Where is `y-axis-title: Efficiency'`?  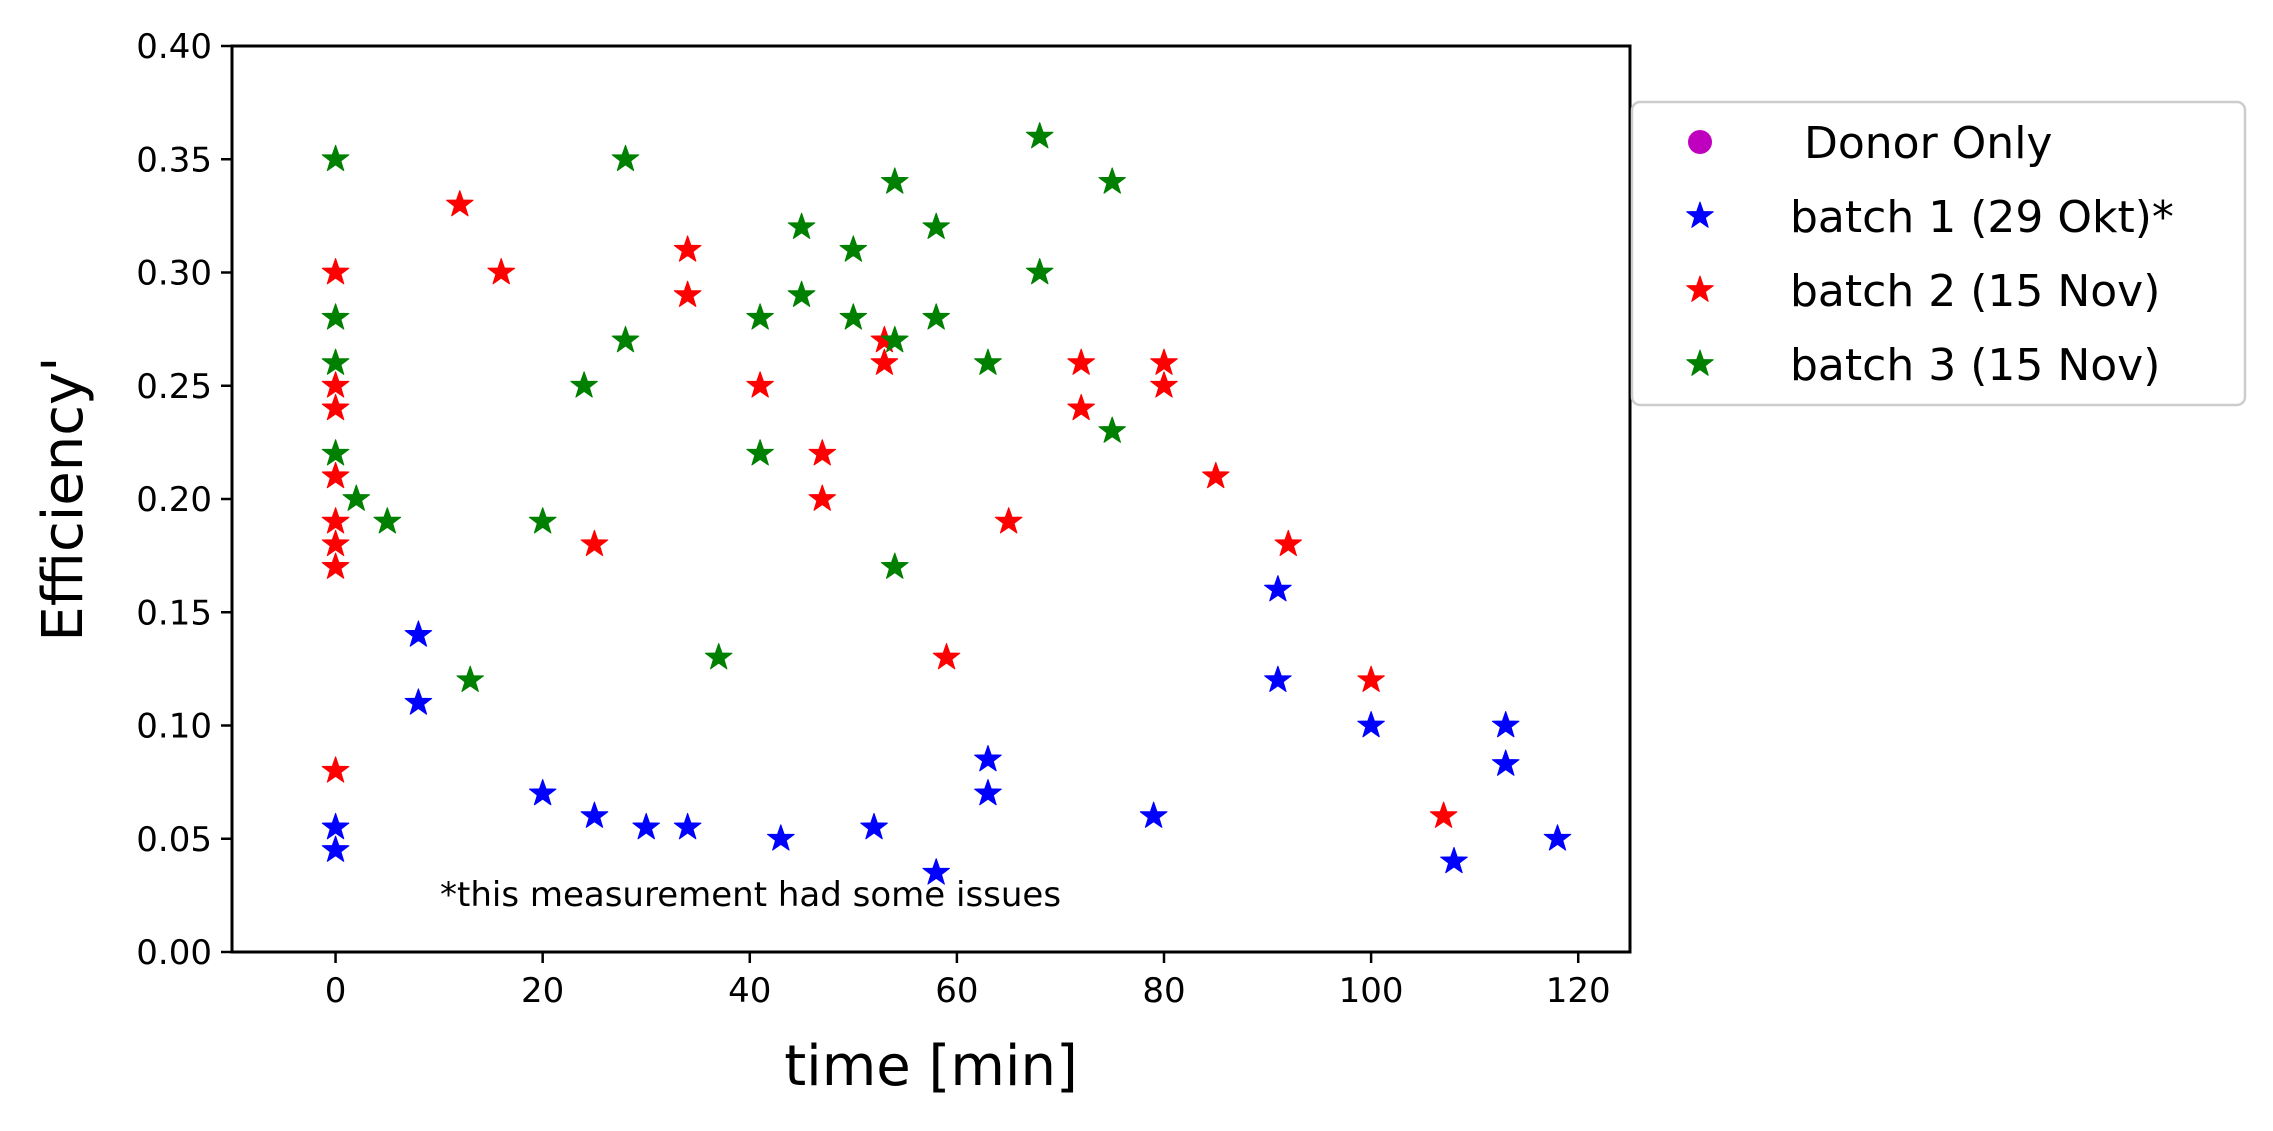 y-axis-title: Efficiency' is located at coordinates (63, 498).